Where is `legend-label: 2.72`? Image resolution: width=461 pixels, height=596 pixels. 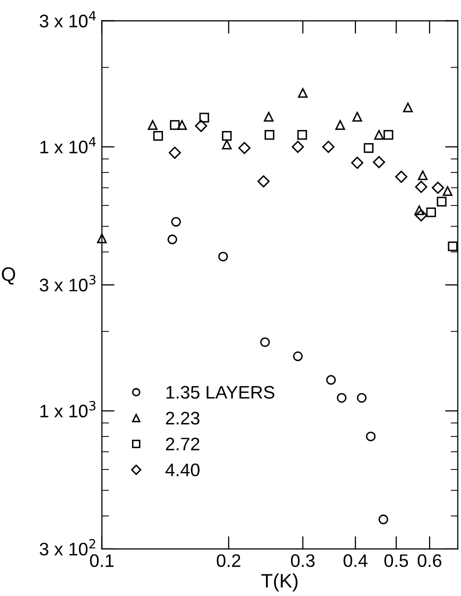
legend-label: 2.72 is located at coordinates (183, 444).